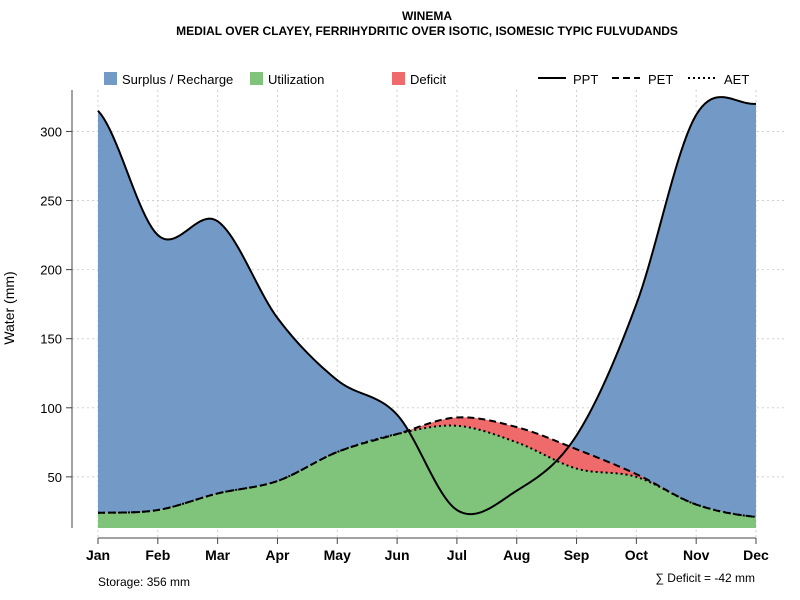 The height and width of the screenshot is (600, 800). I want to click on x-tick-label-feb: Feb, so click(157, 555).